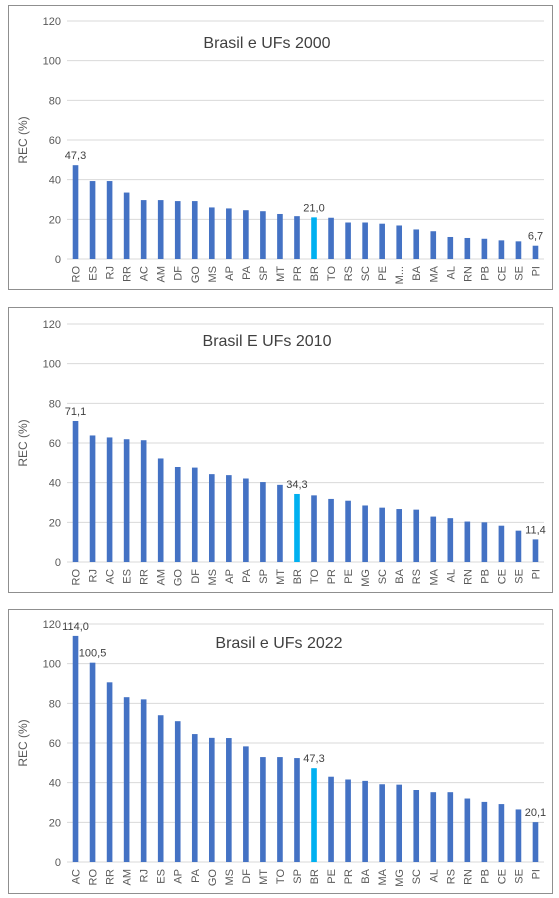 The image size is (559, 898). Describe the element at coordinates (518, 546) in the screenshot. I see `bar-se` at that location.